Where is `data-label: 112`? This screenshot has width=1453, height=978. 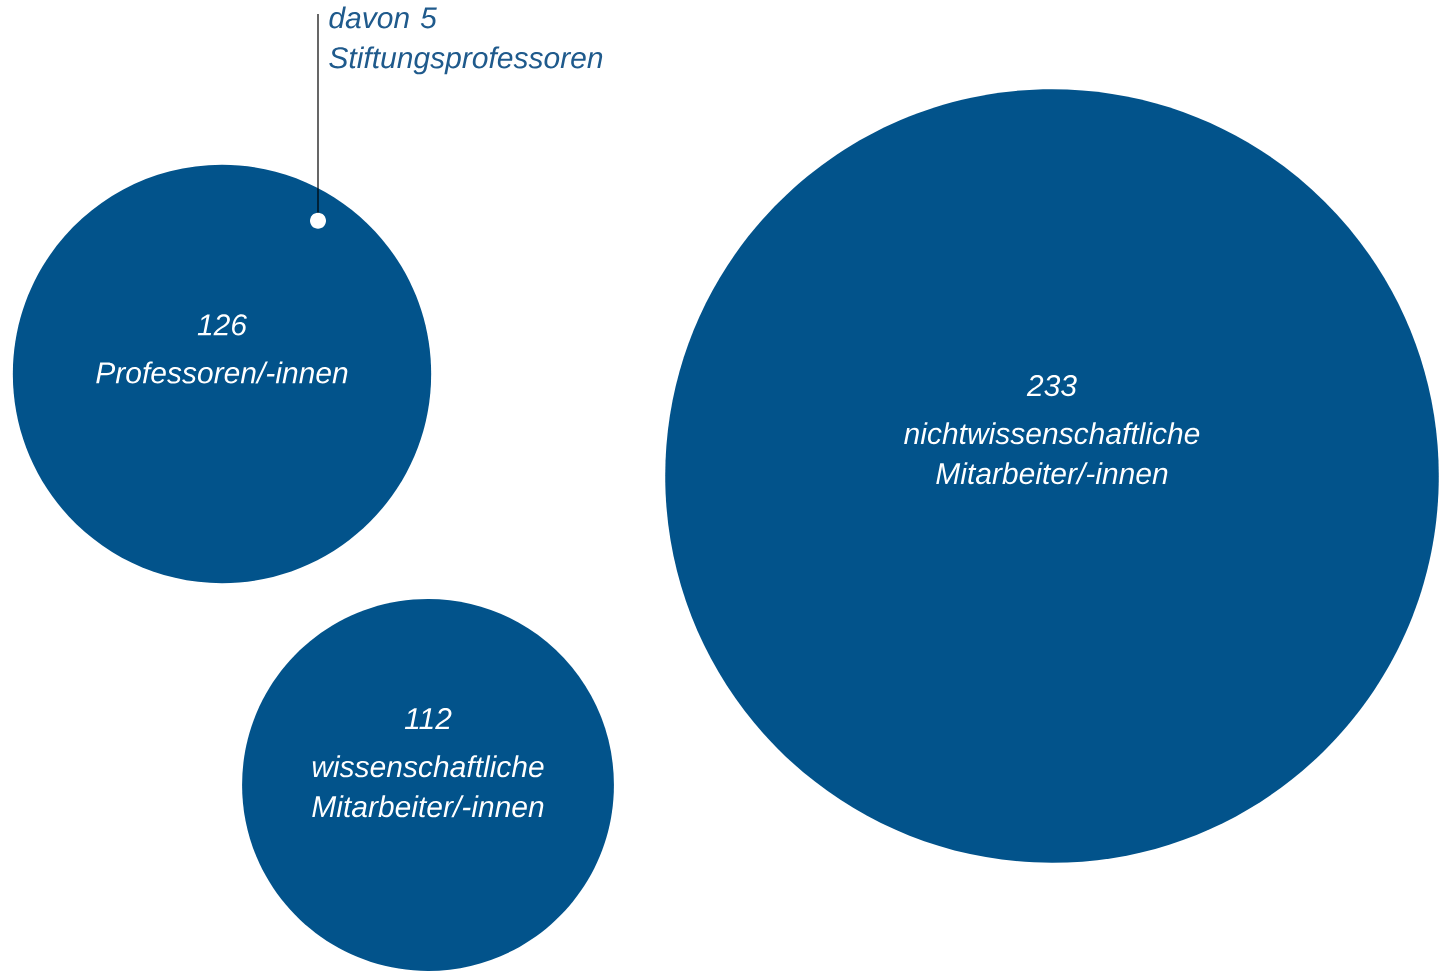 data-label: 112 is located at coordinates (428, 718).